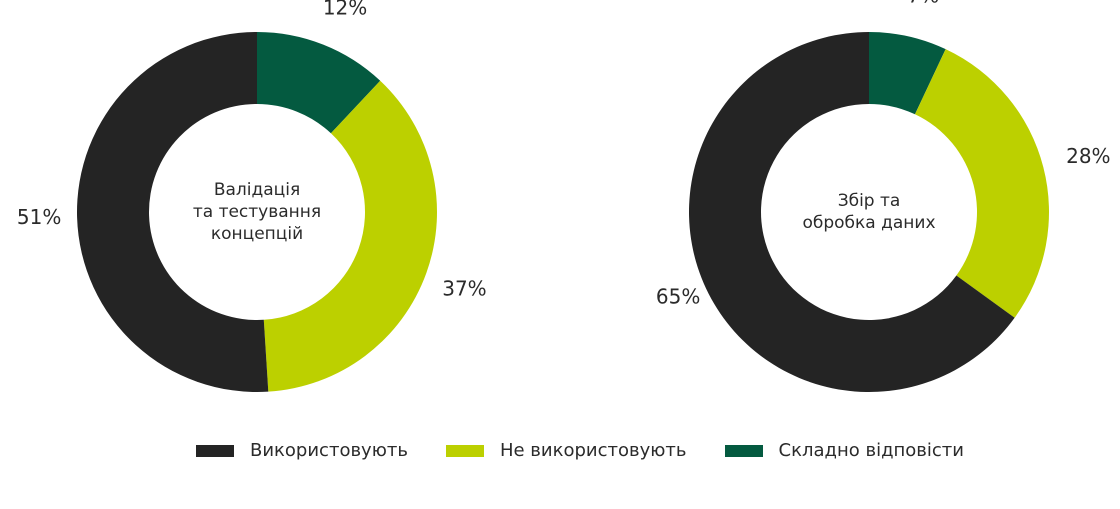 The image size is (1120, 509). Describe the element at coordinates (743, 450) in the screenshot. I see `legend-swatch-hard` at that location.